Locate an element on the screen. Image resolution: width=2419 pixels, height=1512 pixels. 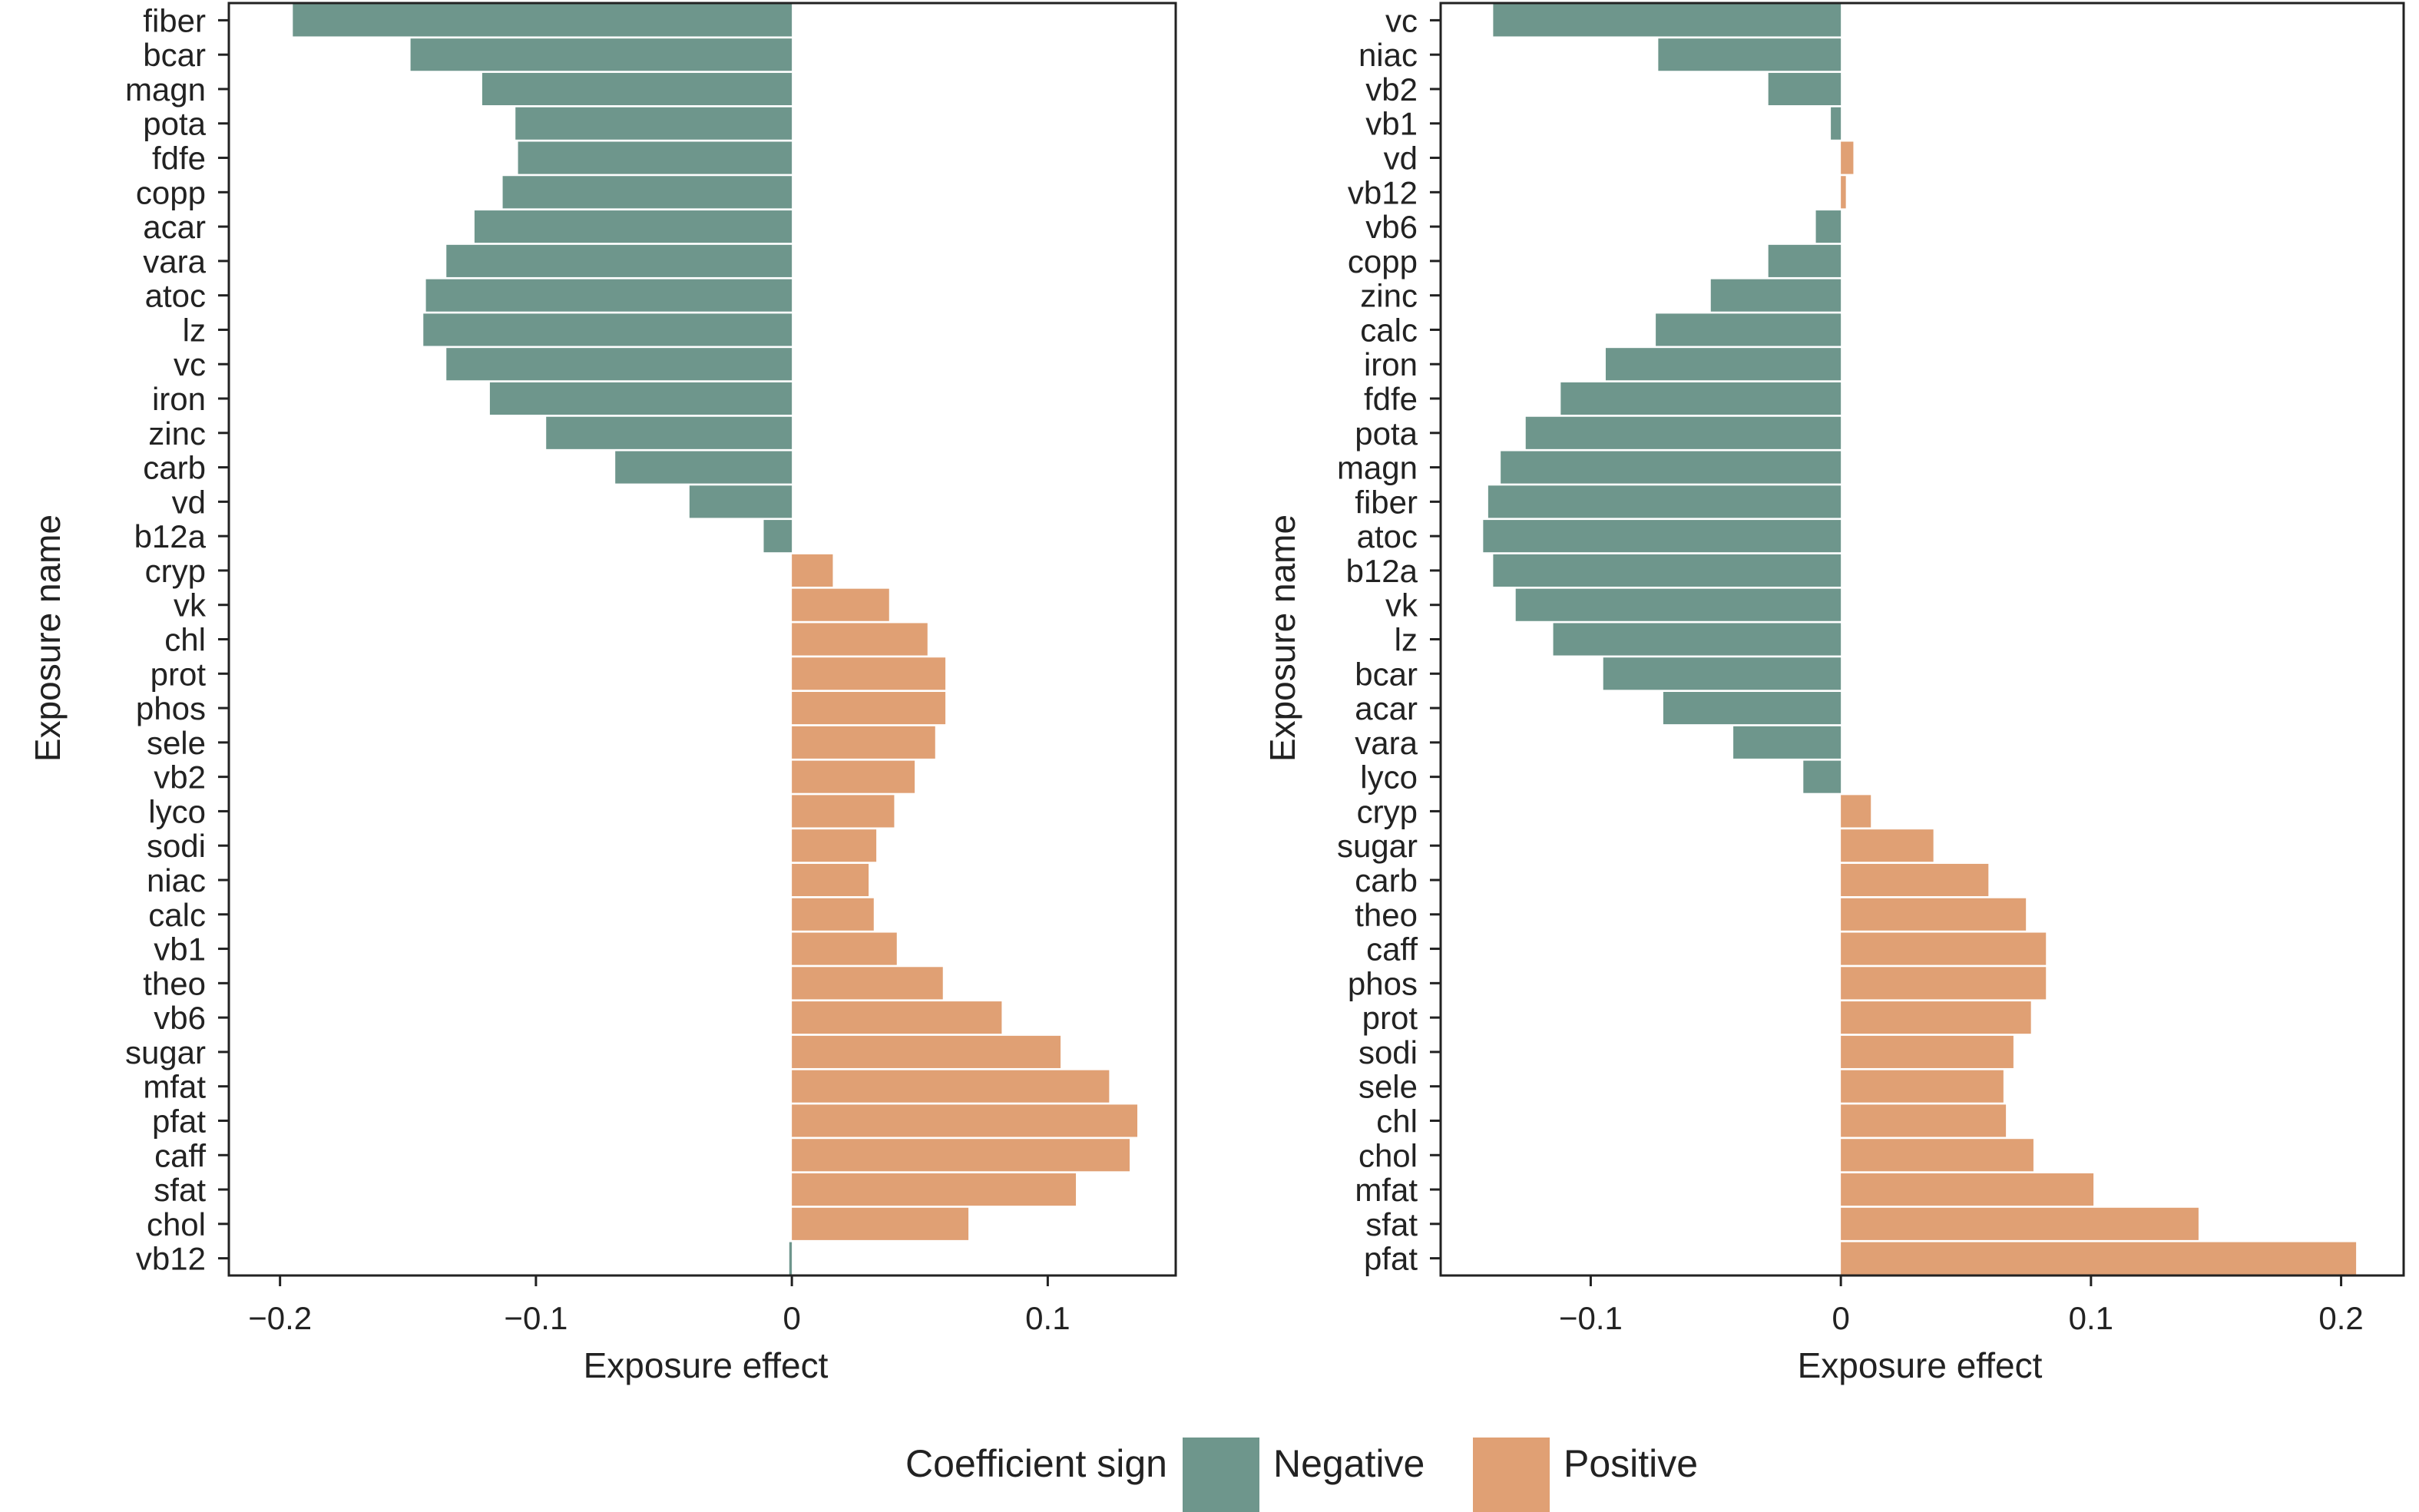
right-panel-bar-chol is located at coordinates (1937, 1155).